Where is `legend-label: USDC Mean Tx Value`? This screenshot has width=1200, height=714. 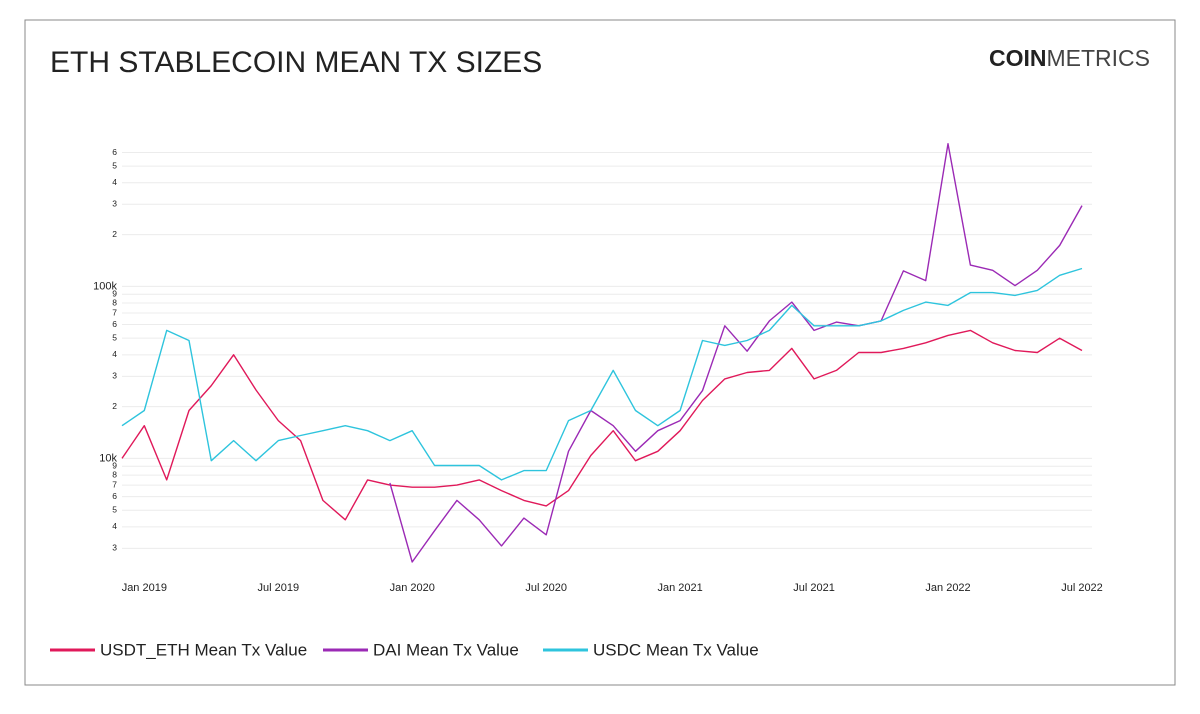
legend-label: USDC Mean Tx Value is located at coordinates (676, 649).